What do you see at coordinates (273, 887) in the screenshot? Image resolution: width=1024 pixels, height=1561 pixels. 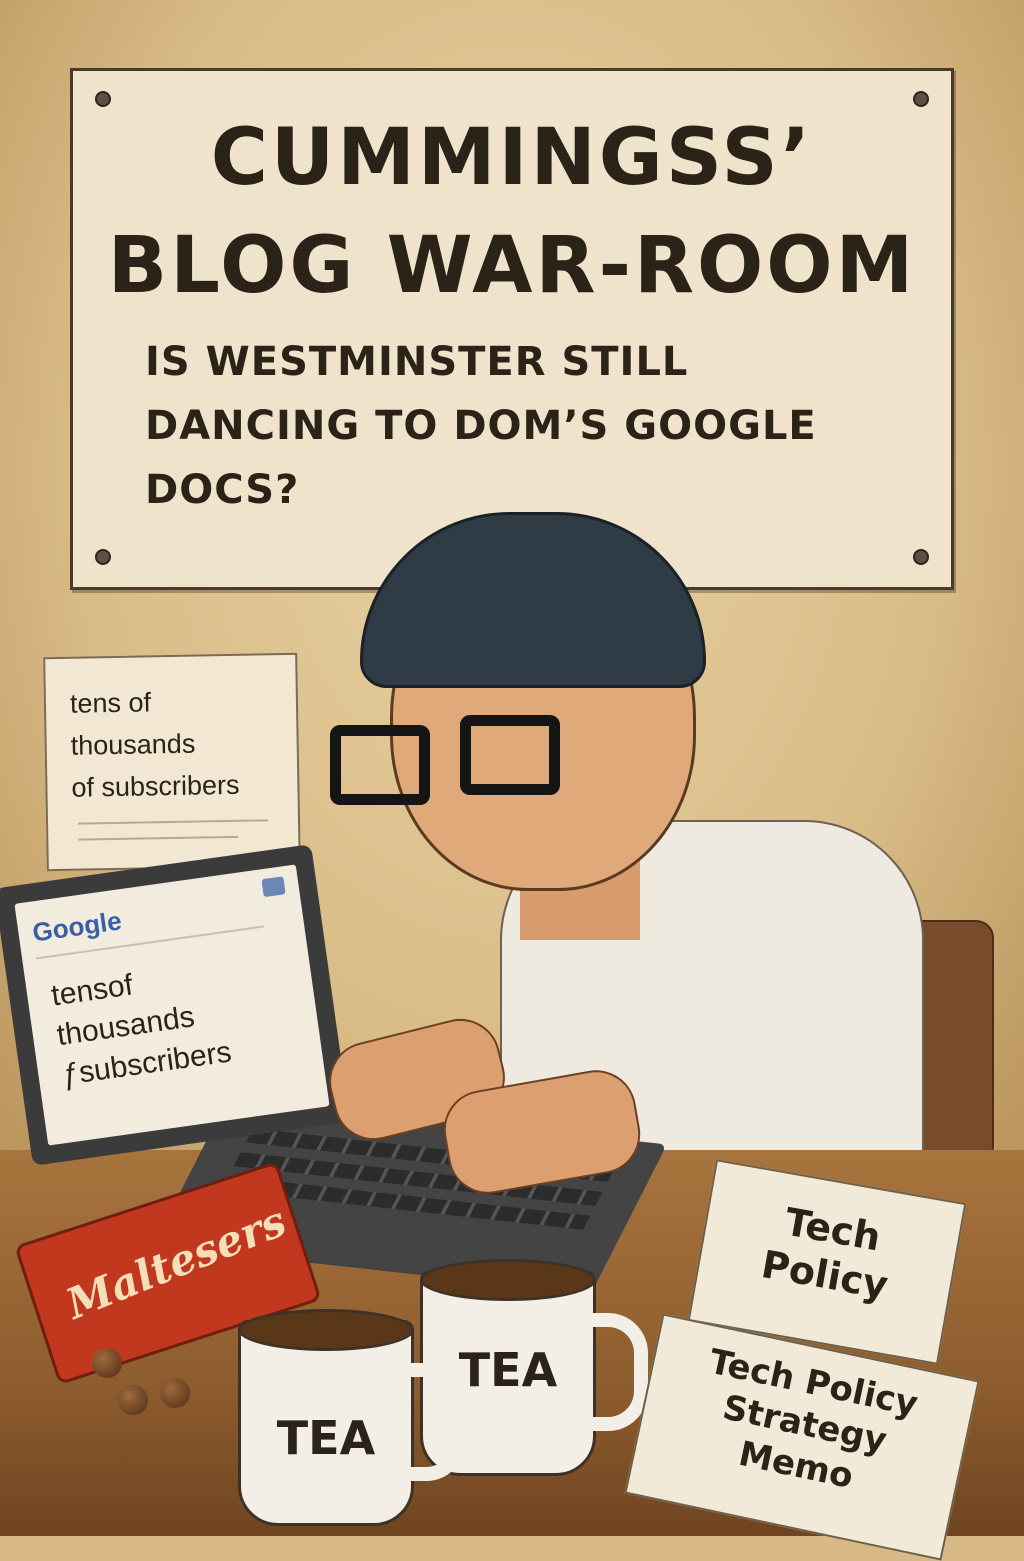 I see `search-icon` at bounding box center [273, 887].